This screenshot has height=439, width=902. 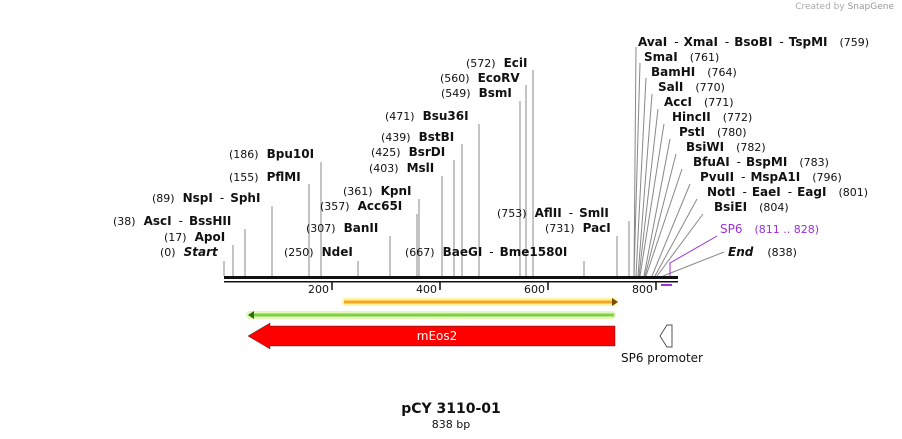 I want to click on site-avai: AvaI - XmaI - BsoBI - TspMI (759), so click(x=753, y=42).